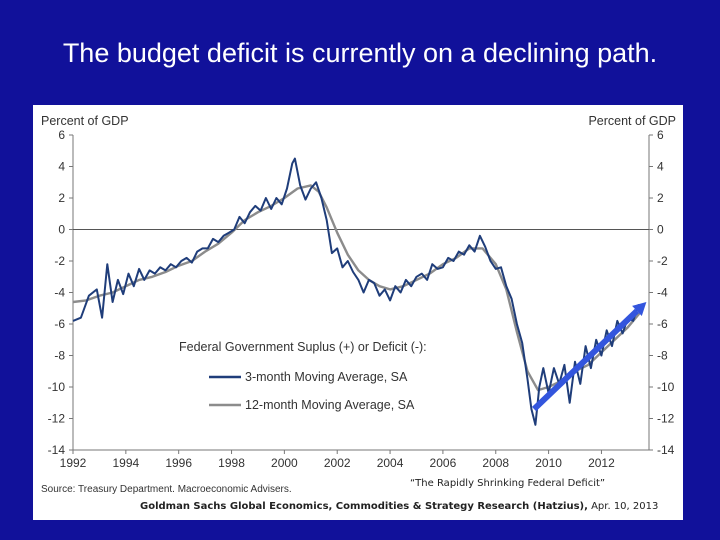  Describe the element at coordinates (326, 377) in the screenshot. I see `legend-label-3month: 3-month Moving Average, SA` at that location.